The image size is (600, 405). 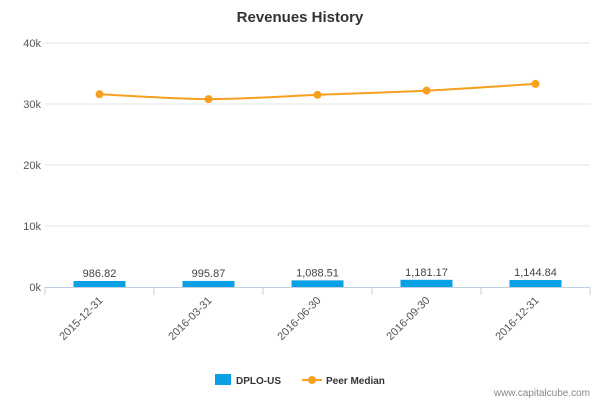 What do you see at coordinates (312, 380) in the screenshot?
I see `legend-marker-peer` at bounding box center [312, 380].